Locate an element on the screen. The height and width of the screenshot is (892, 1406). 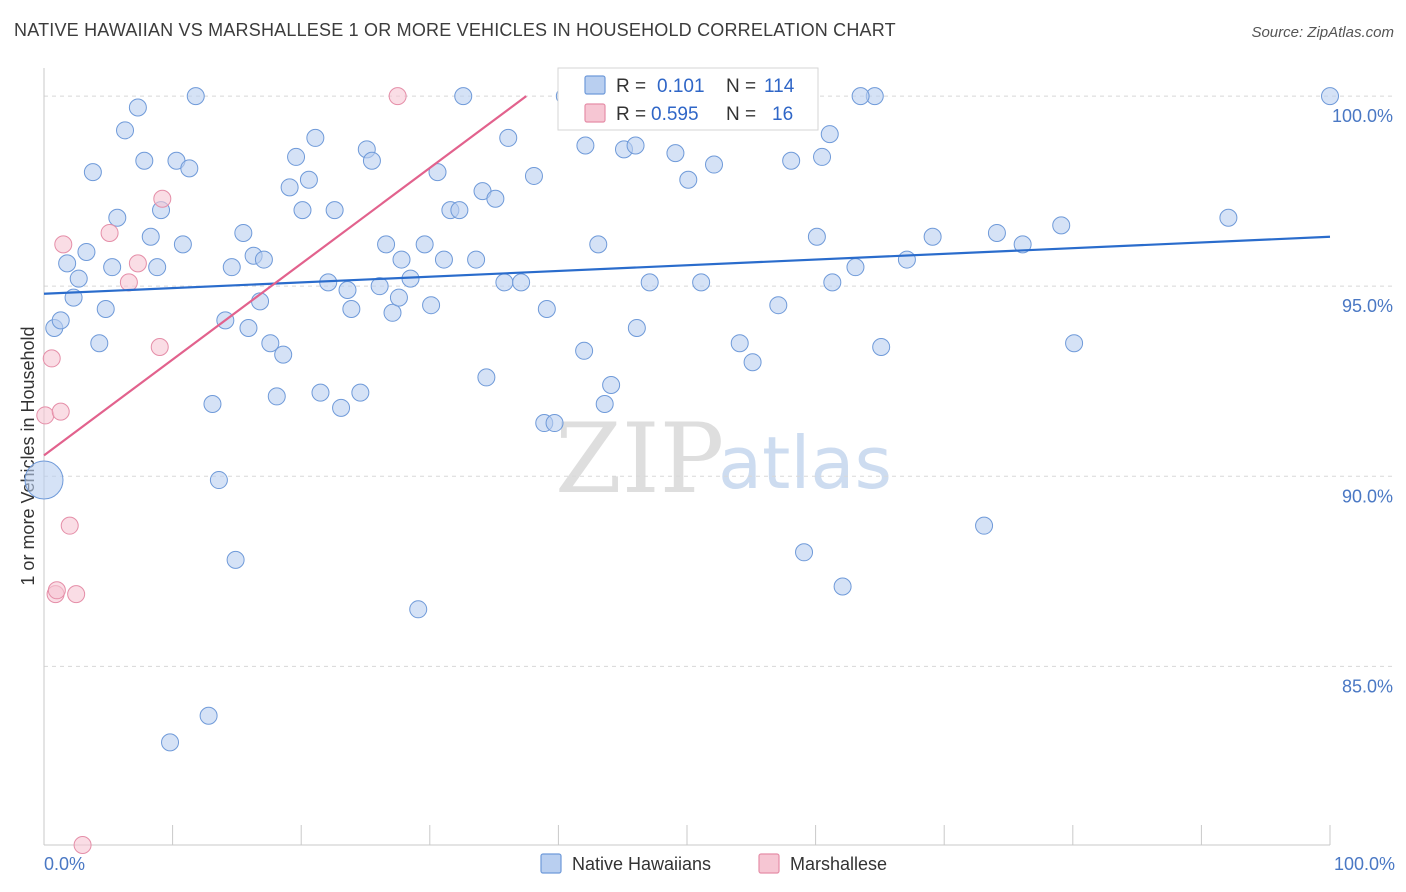
series-legend: Native Hawaiians Marshallese is located at coordinates (713, 863).